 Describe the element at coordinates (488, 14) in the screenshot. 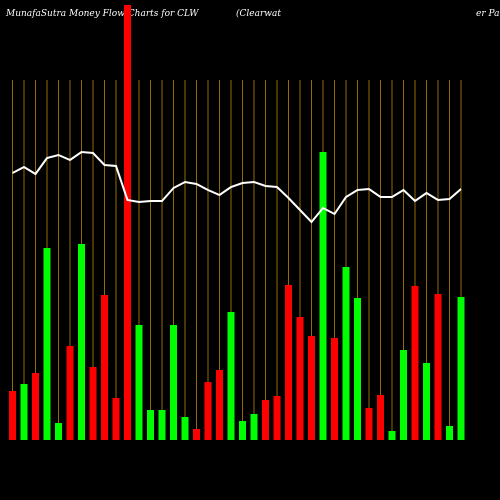

I see `chart-subtitle-end: er Pa` at that location.